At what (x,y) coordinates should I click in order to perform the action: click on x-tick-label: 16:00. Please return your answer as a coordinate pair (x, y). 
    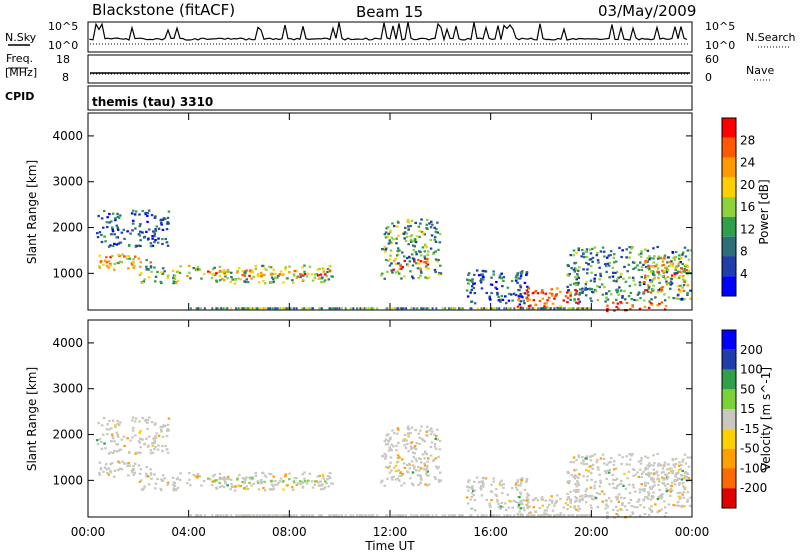
    Looking at the image, I should click on (490, 532).